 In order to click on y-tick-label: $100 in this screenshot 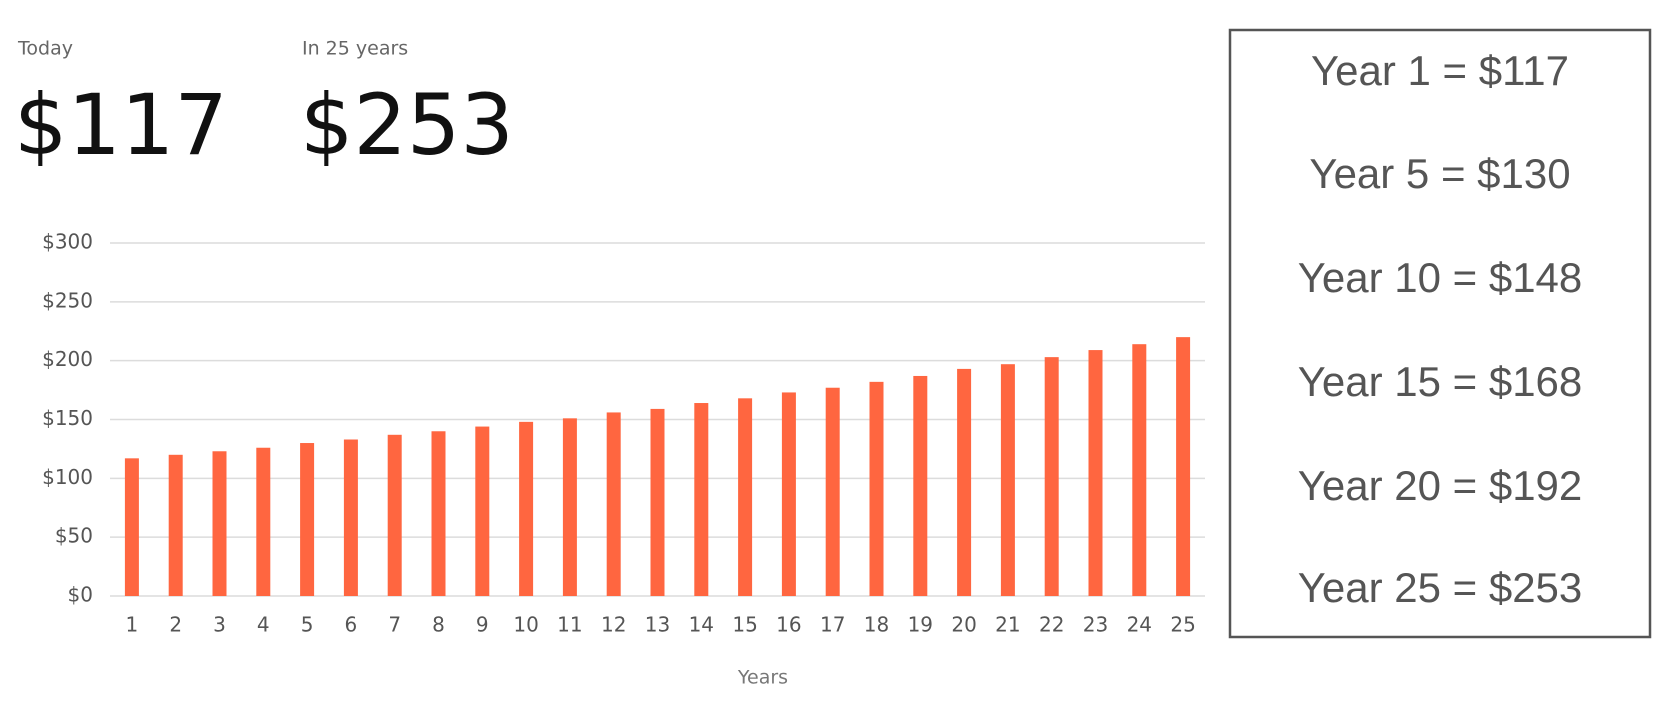, I will do `click(67, 477)`.